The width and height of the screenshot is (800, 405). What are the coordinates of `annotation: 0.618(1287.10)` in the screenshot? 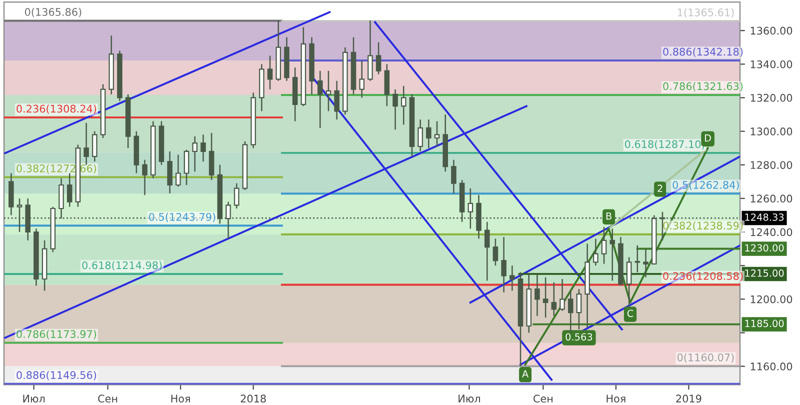 It's located at (664, 145).